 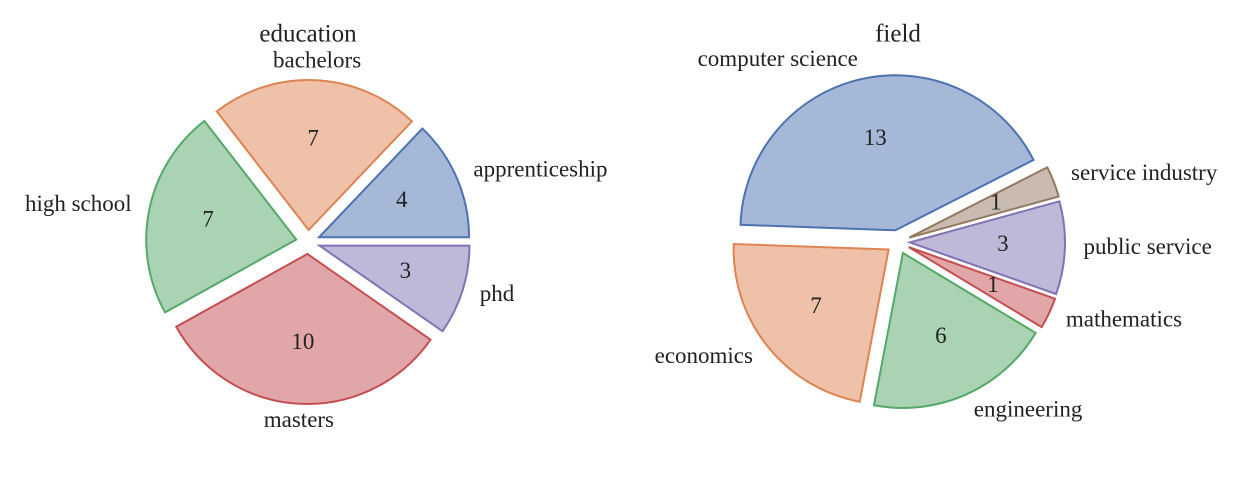 I want to click on value-label: 13, so click(x=875, y=137).